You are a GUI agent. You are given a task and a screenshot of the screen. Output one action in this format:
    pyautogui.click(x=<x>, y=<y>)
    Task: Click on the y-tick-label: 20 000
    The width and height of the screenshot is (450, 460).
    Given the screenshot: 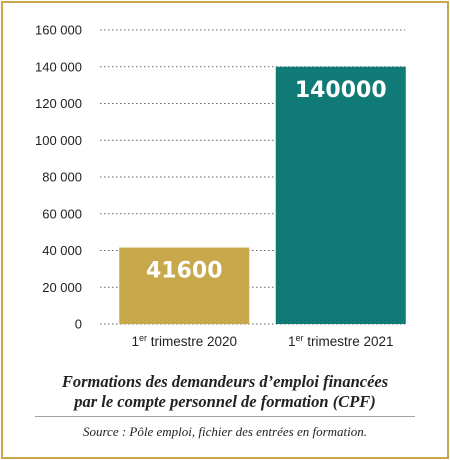 What is the action you would take?
    pyautogui.click(x=62, y=287)
    